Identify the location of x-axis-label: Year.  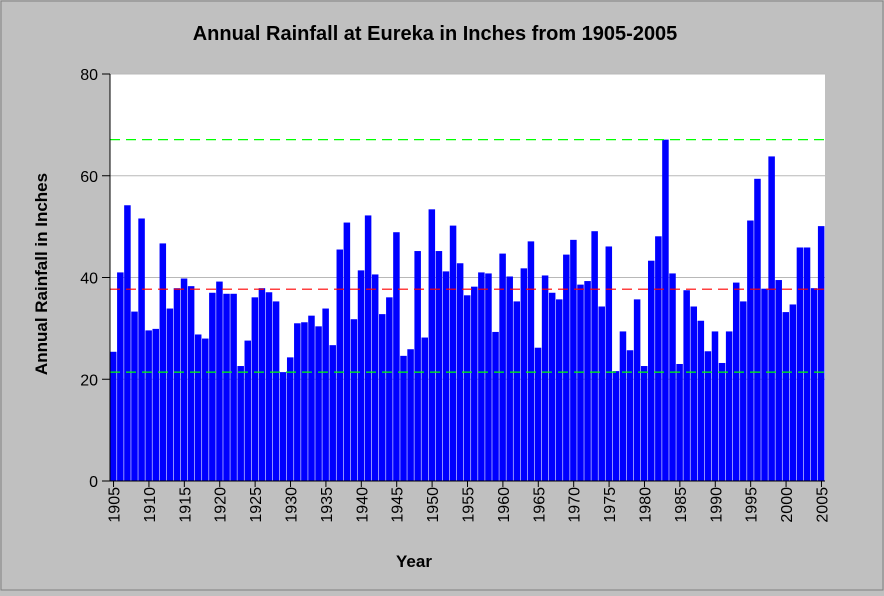
(414, 561).